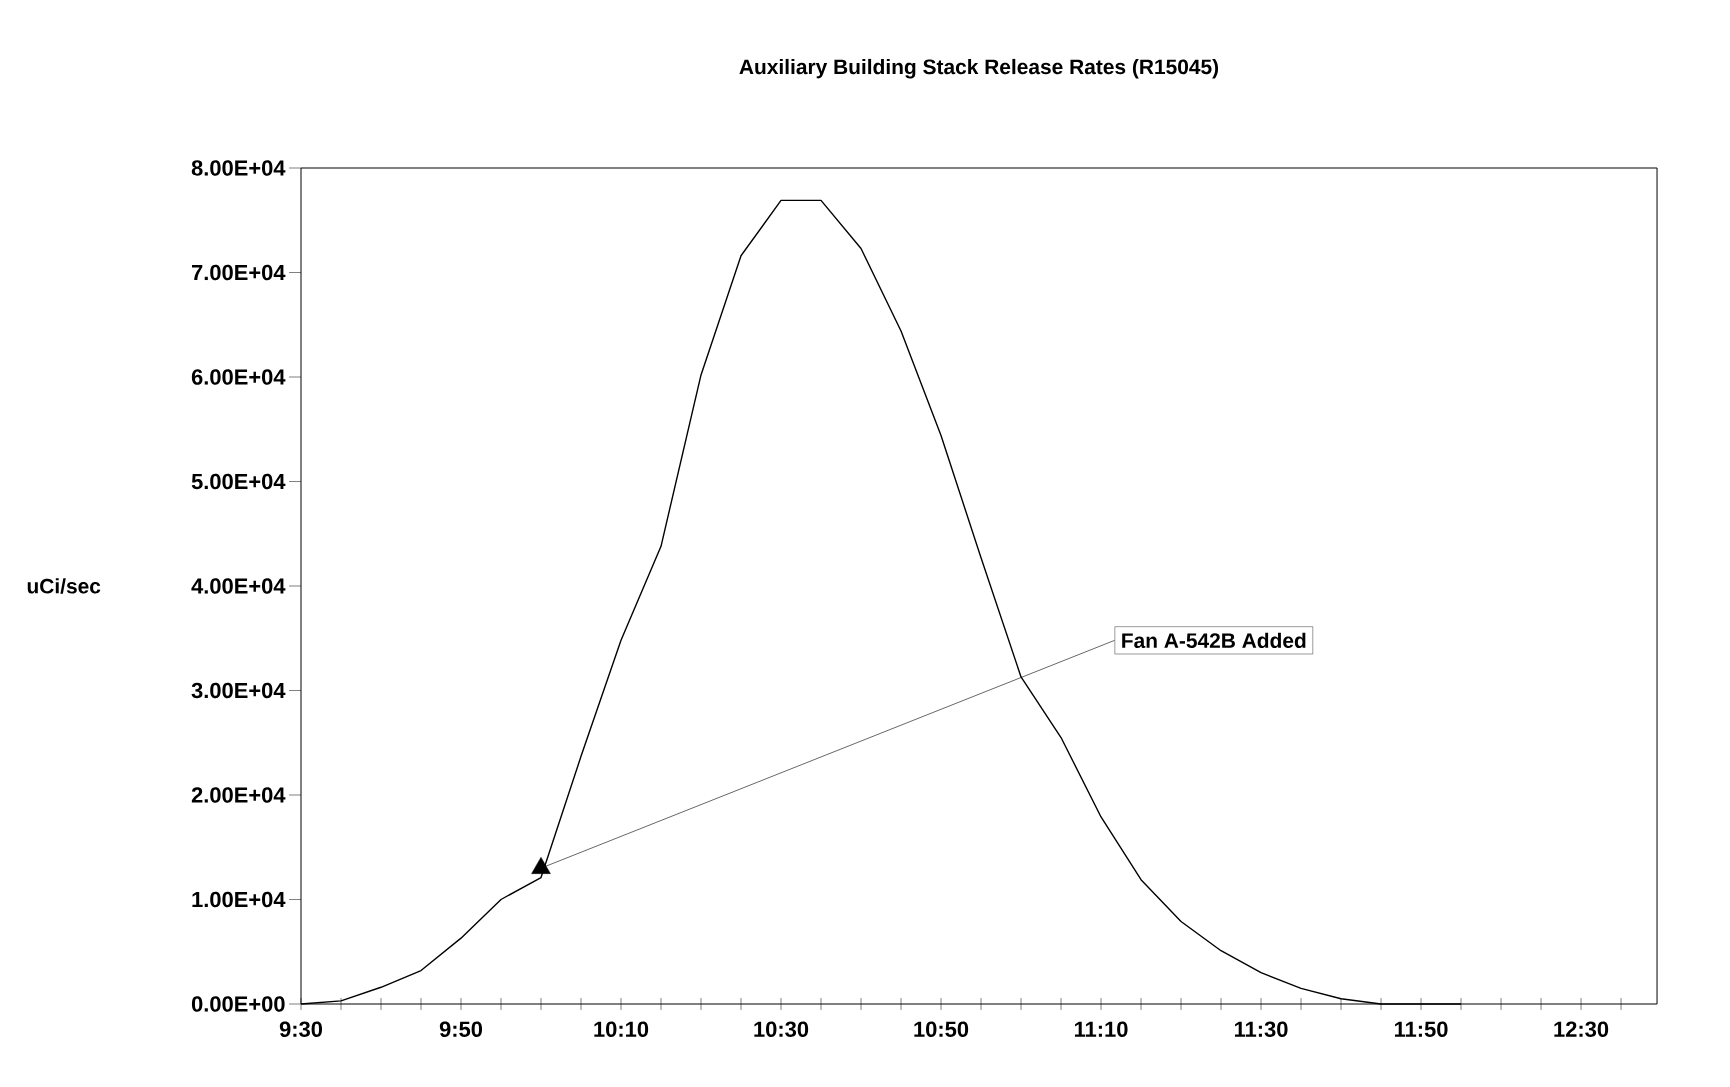 The width and height of the screenshot is (1730, 1087). Describe the element at coordinates (1261, 1029) in the screenshot. I see `x-tick-label: 11:30` at that location.